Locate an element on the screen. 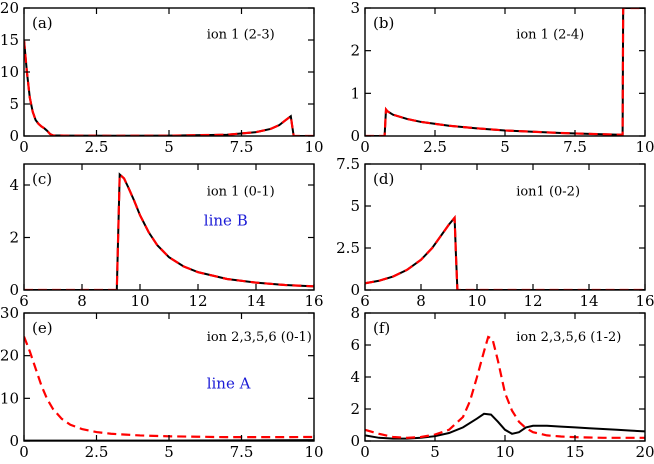 Image resolution: width=654 pixels, height=464 pixels. panel-label: (d) is located at coordinates (383, 179).